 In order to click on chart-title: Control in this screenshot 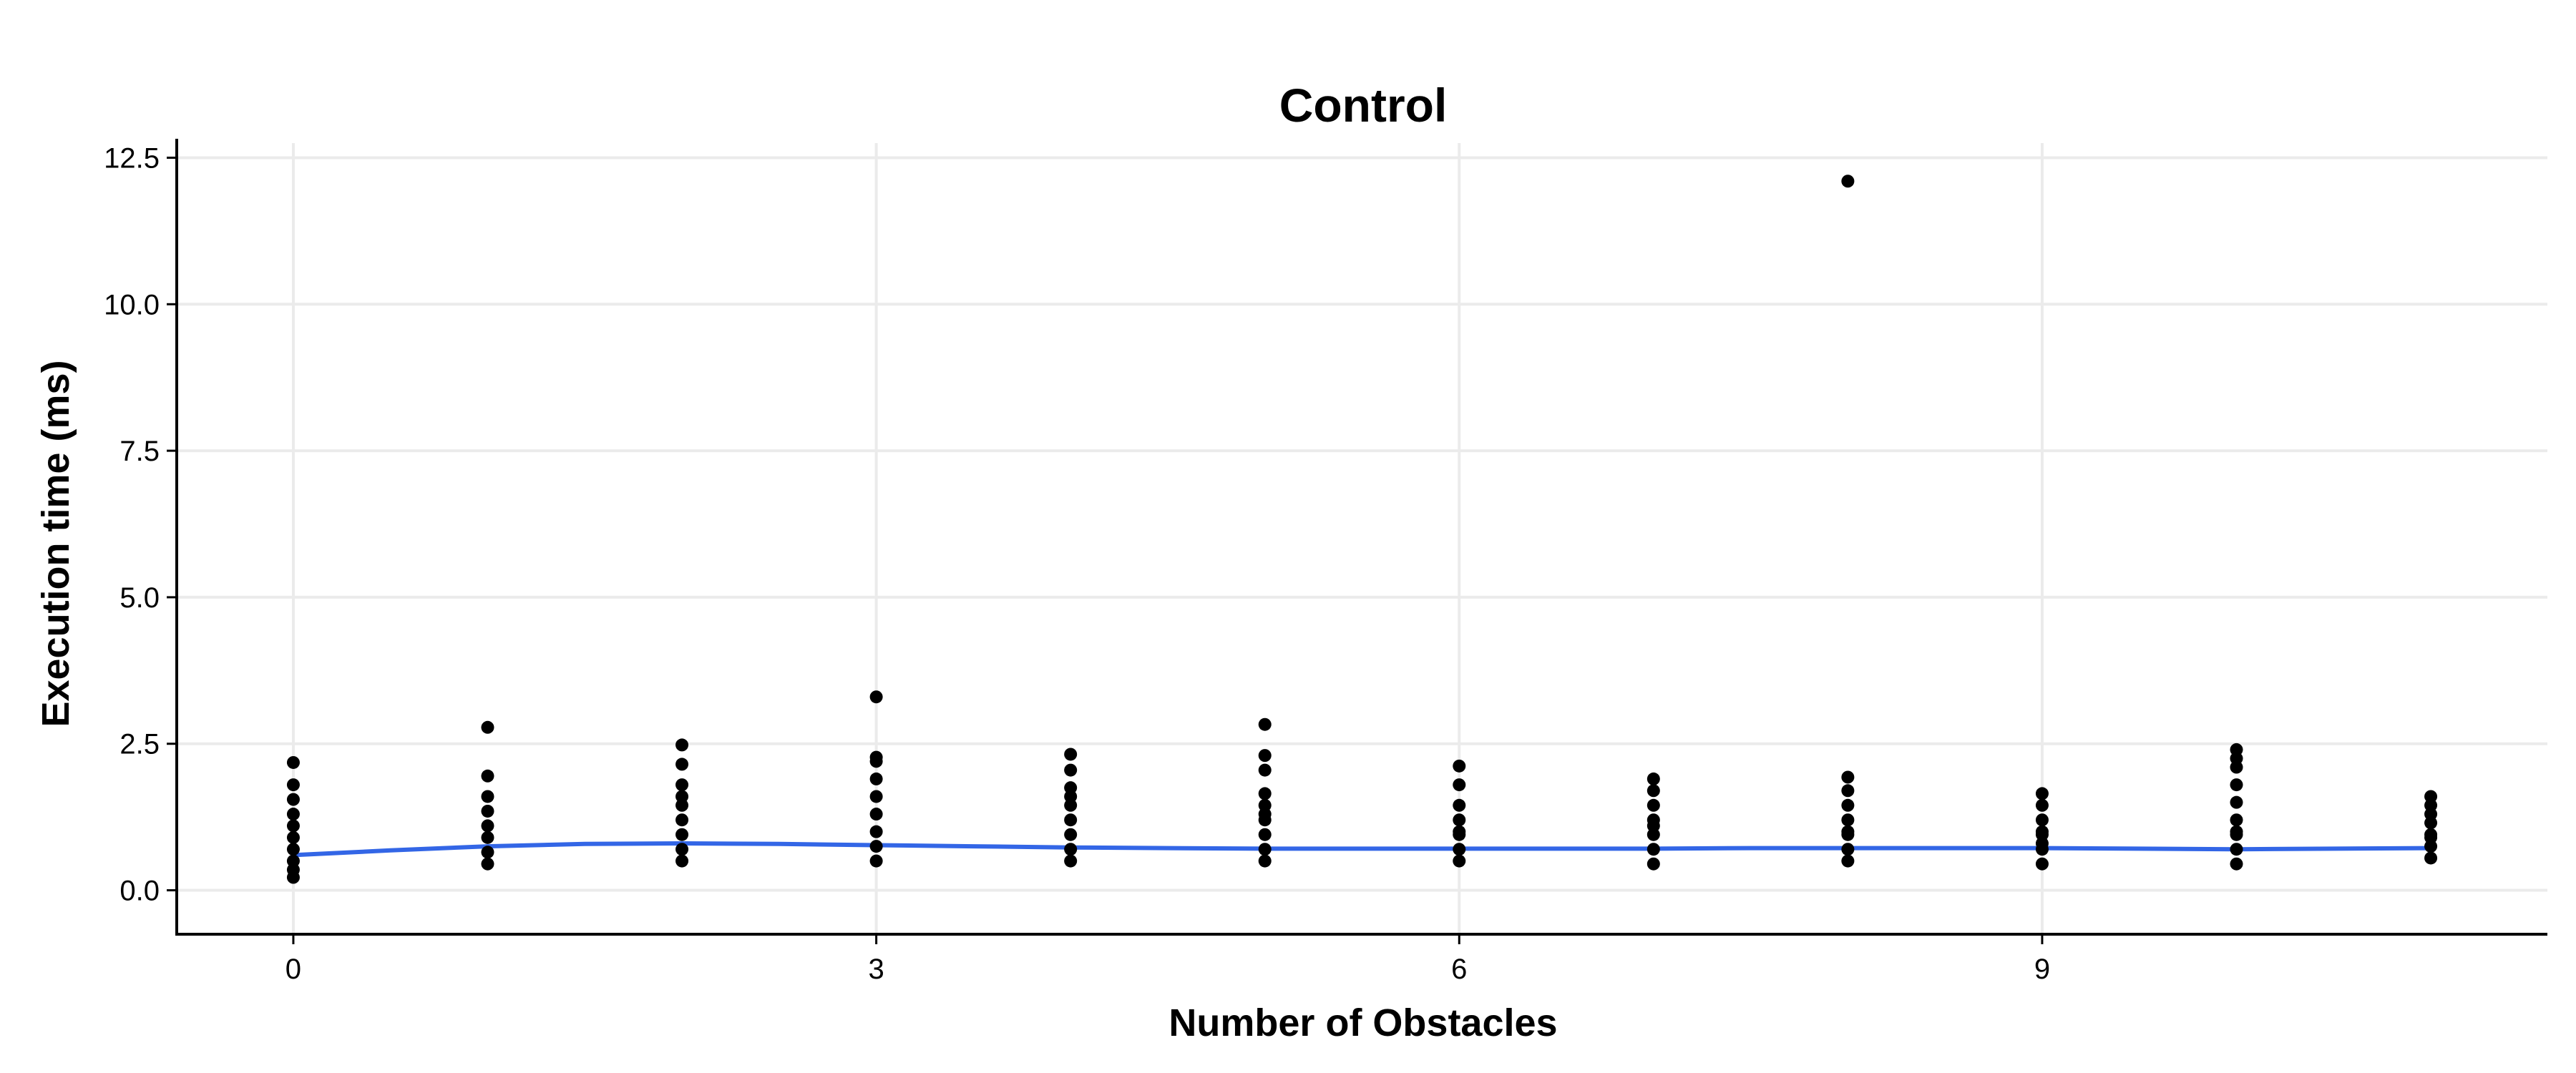, I will do `click(1363, 105)`.